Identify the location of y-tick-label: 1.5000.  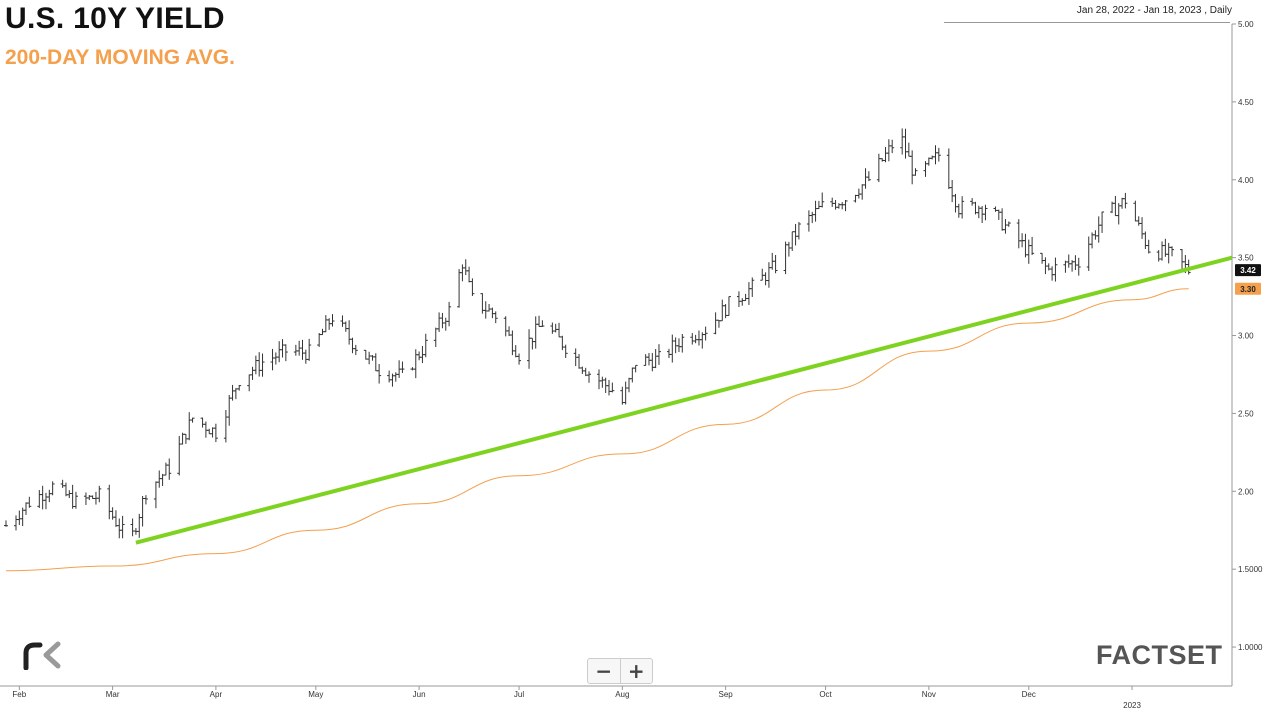
(1250, 569).